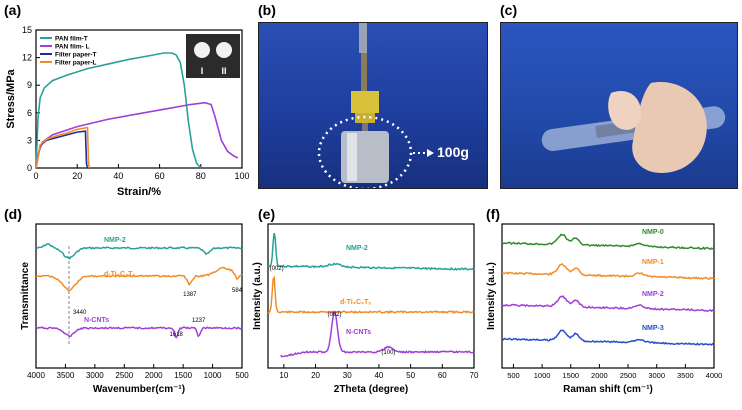  I want to click on series-label: N-CNTs, so click(96, 320).